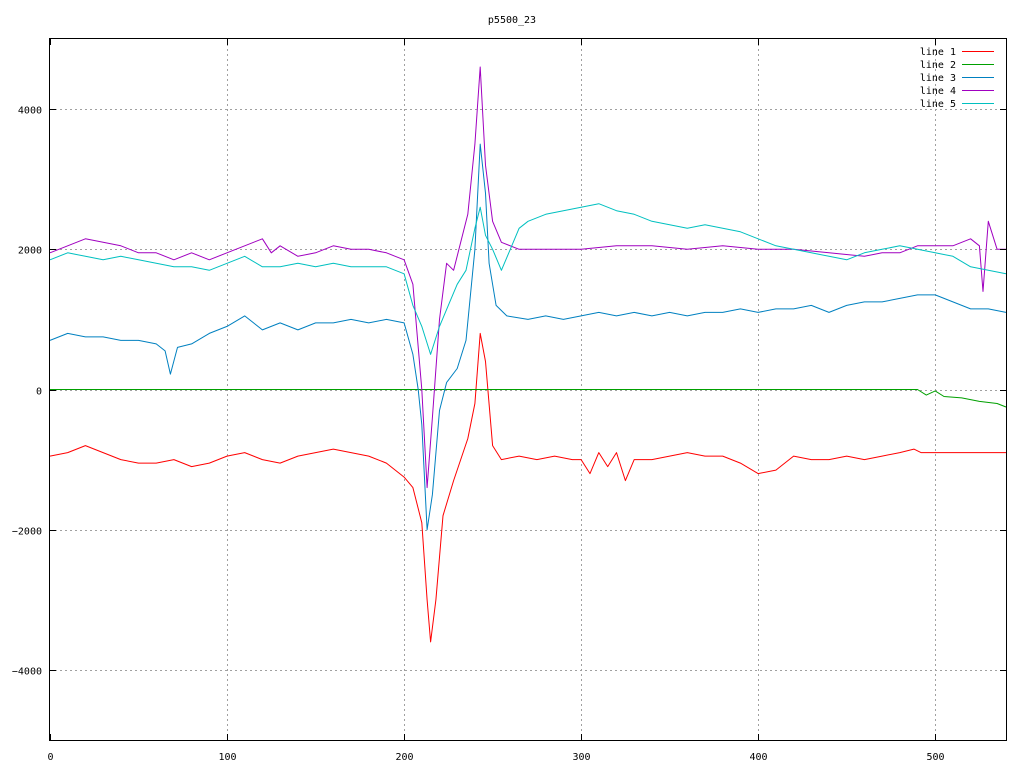 The height and width of the screenshot is (773, 1024). I want to click on x-tick-label: 100, so click(227, 757).